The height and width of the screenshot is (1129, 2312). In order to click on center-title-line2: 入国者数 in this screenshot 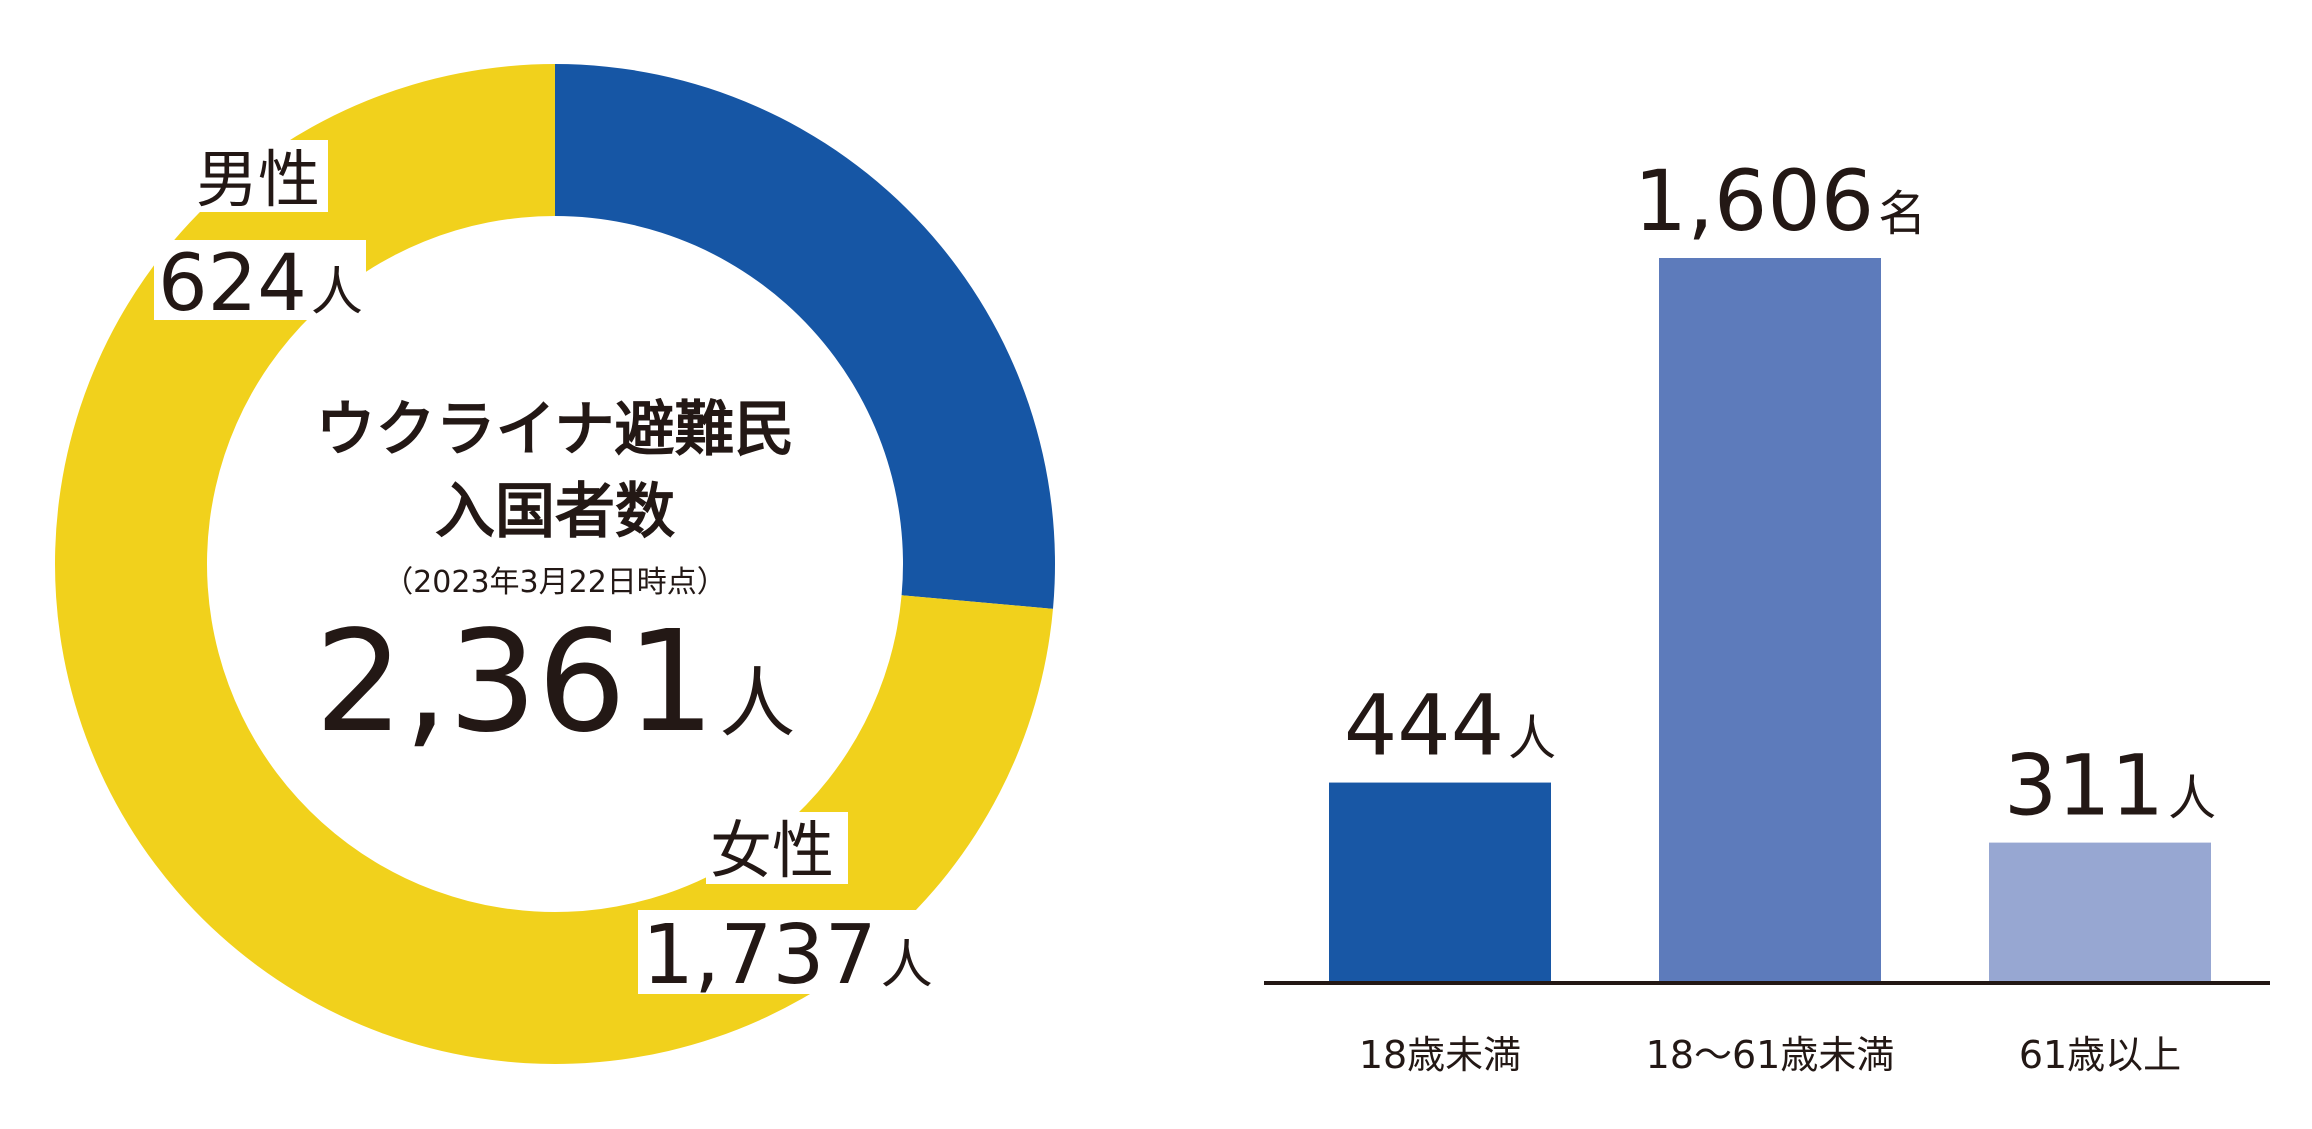, I will do `click(555, 512)`.